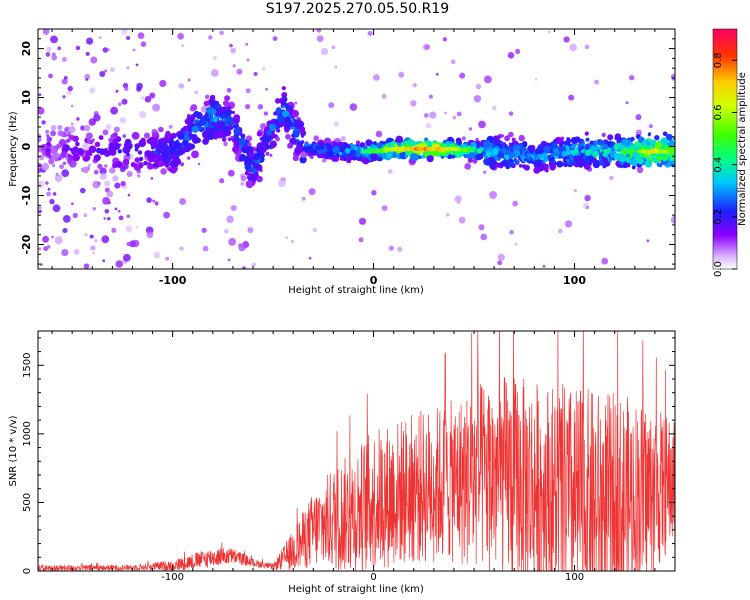 The width and height of the screenshot is (750, 600). Describe the element at coordinates (718, 165) in the screenshot. I see `colorbar-tick-label: 0.4` at that location.